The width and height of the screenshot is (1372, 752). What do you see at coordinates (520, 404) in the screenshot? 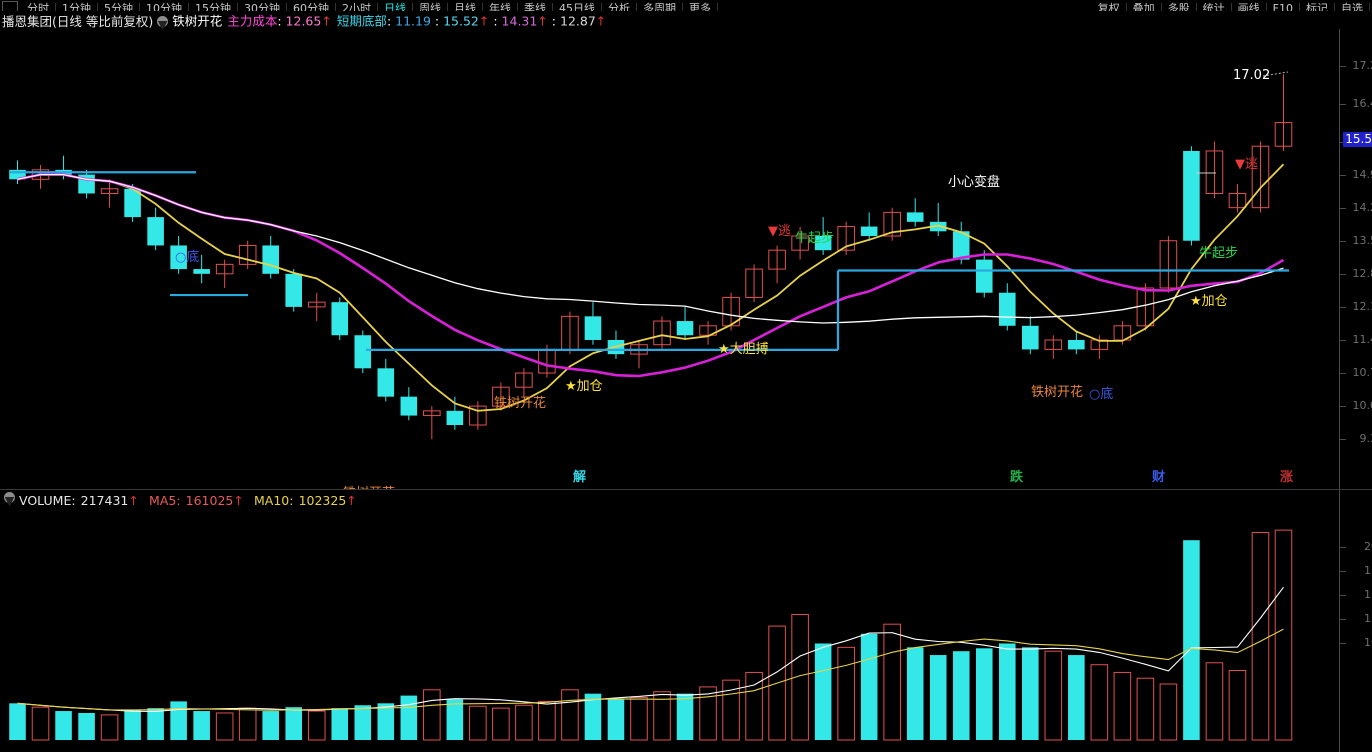
I see `annotation-tieshu-kaihua-2: 铁树开花` at bounding box center [520, 404].